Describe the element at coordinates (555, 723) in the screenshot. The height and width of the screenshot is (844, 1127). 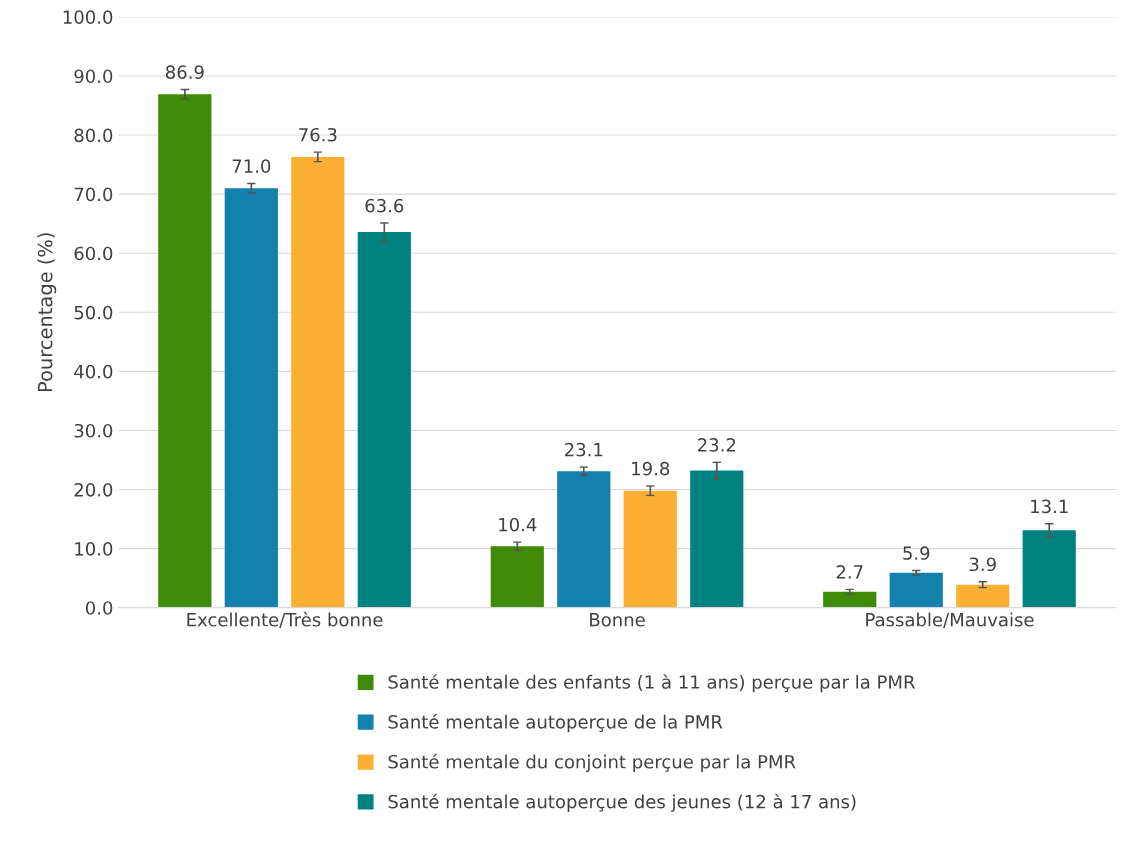
I see `legend-label: Santé mentale autoperçue de la PMR` at that location.